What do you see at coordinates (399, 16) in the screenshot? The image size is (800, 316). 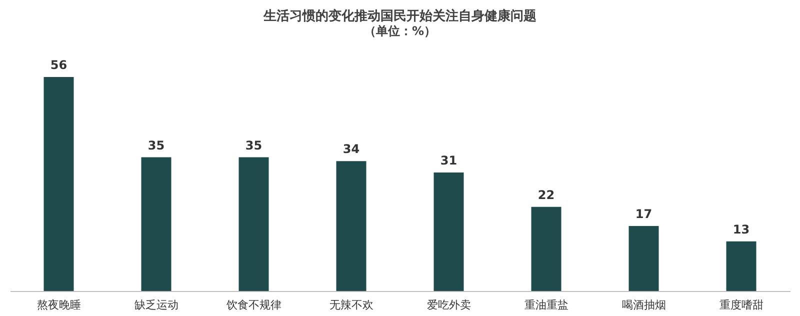 I see `chart-title: 生活习惯的变化推动国民开始关注自身健康问题` at bounding box center [399, 16].